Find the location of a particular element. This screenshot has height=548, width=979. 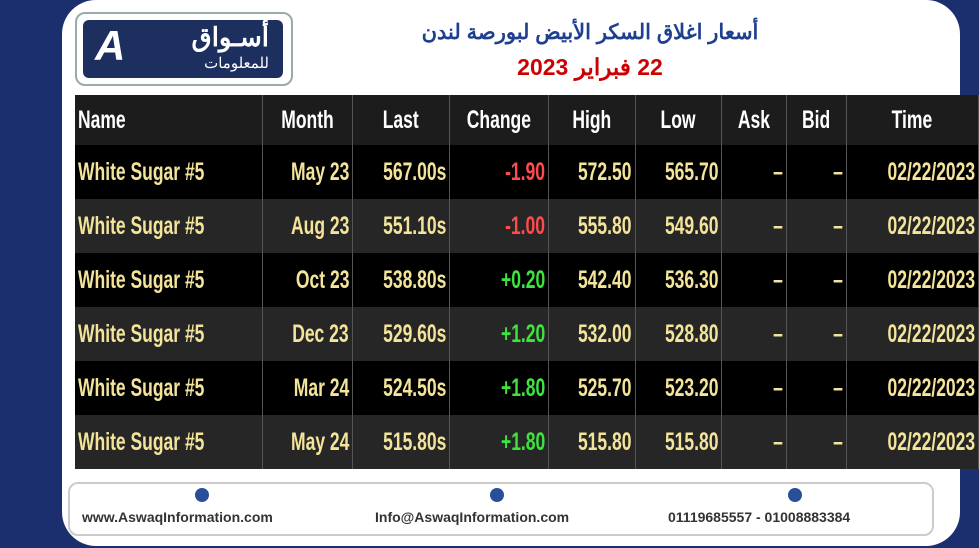

cell-text: -1.90 is located at coordinates (525, 171).